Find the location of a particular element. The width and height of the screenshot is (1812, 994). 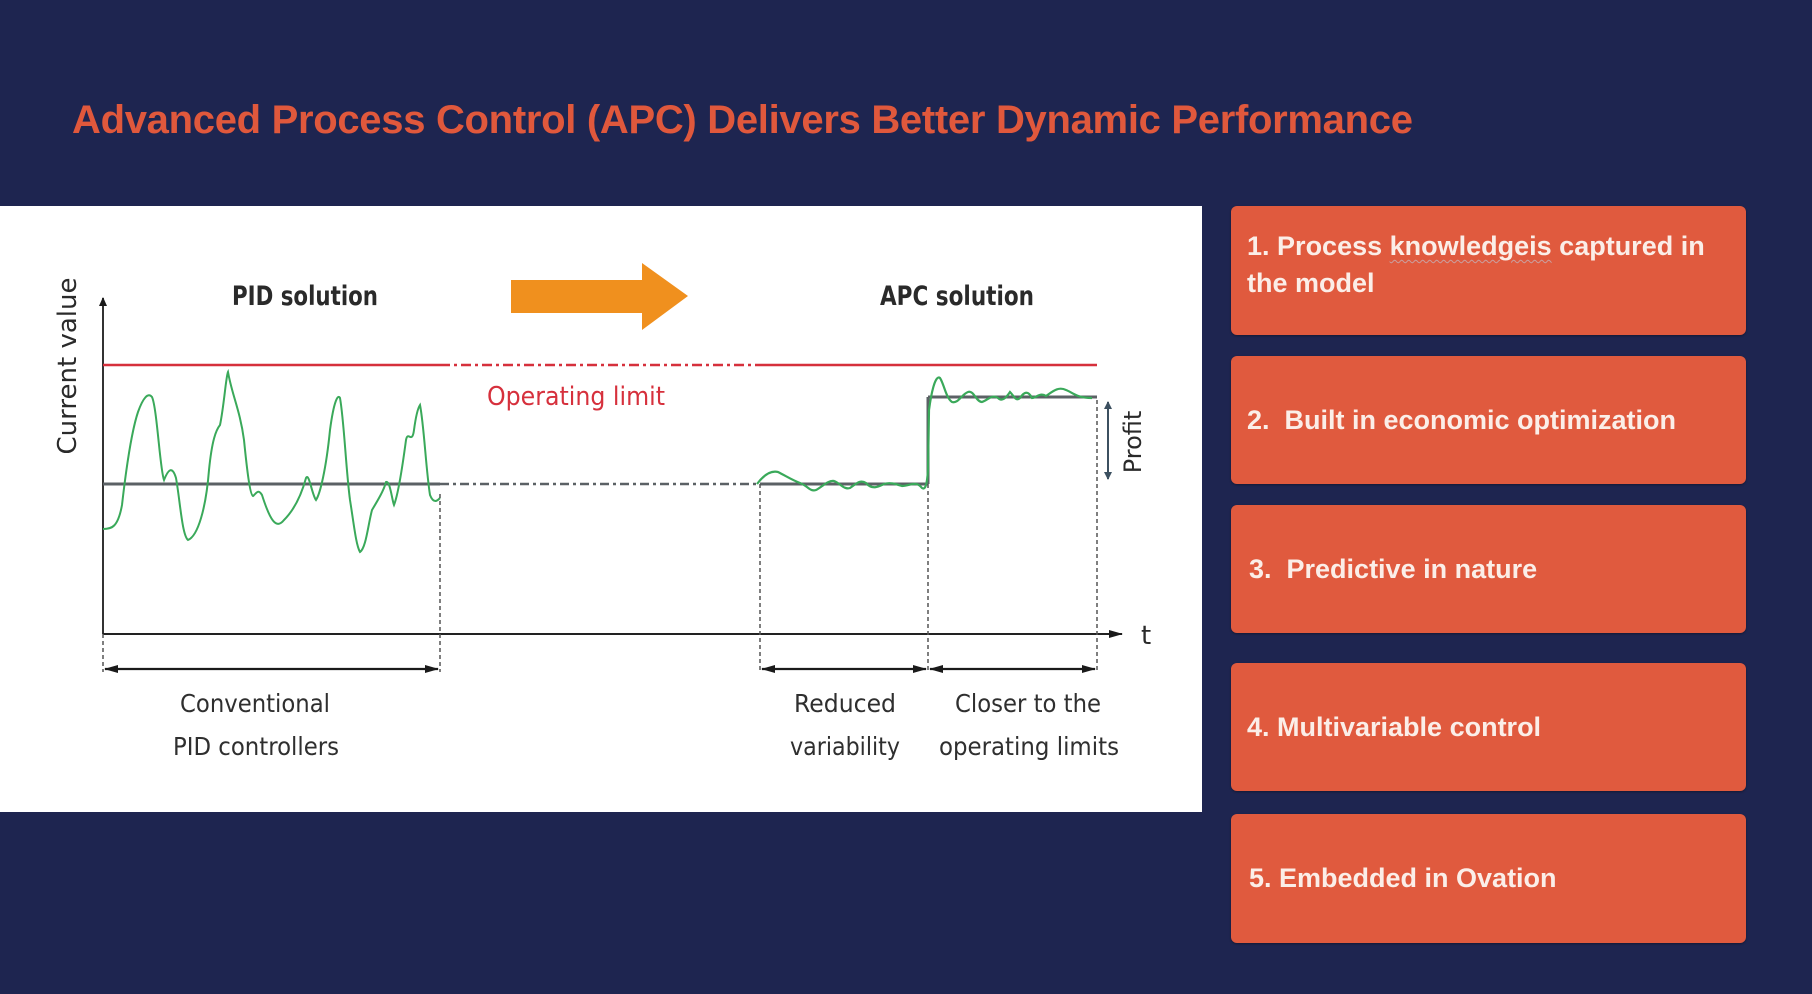

span-label-conventional: Conventional is located at coordinates (255, 703).